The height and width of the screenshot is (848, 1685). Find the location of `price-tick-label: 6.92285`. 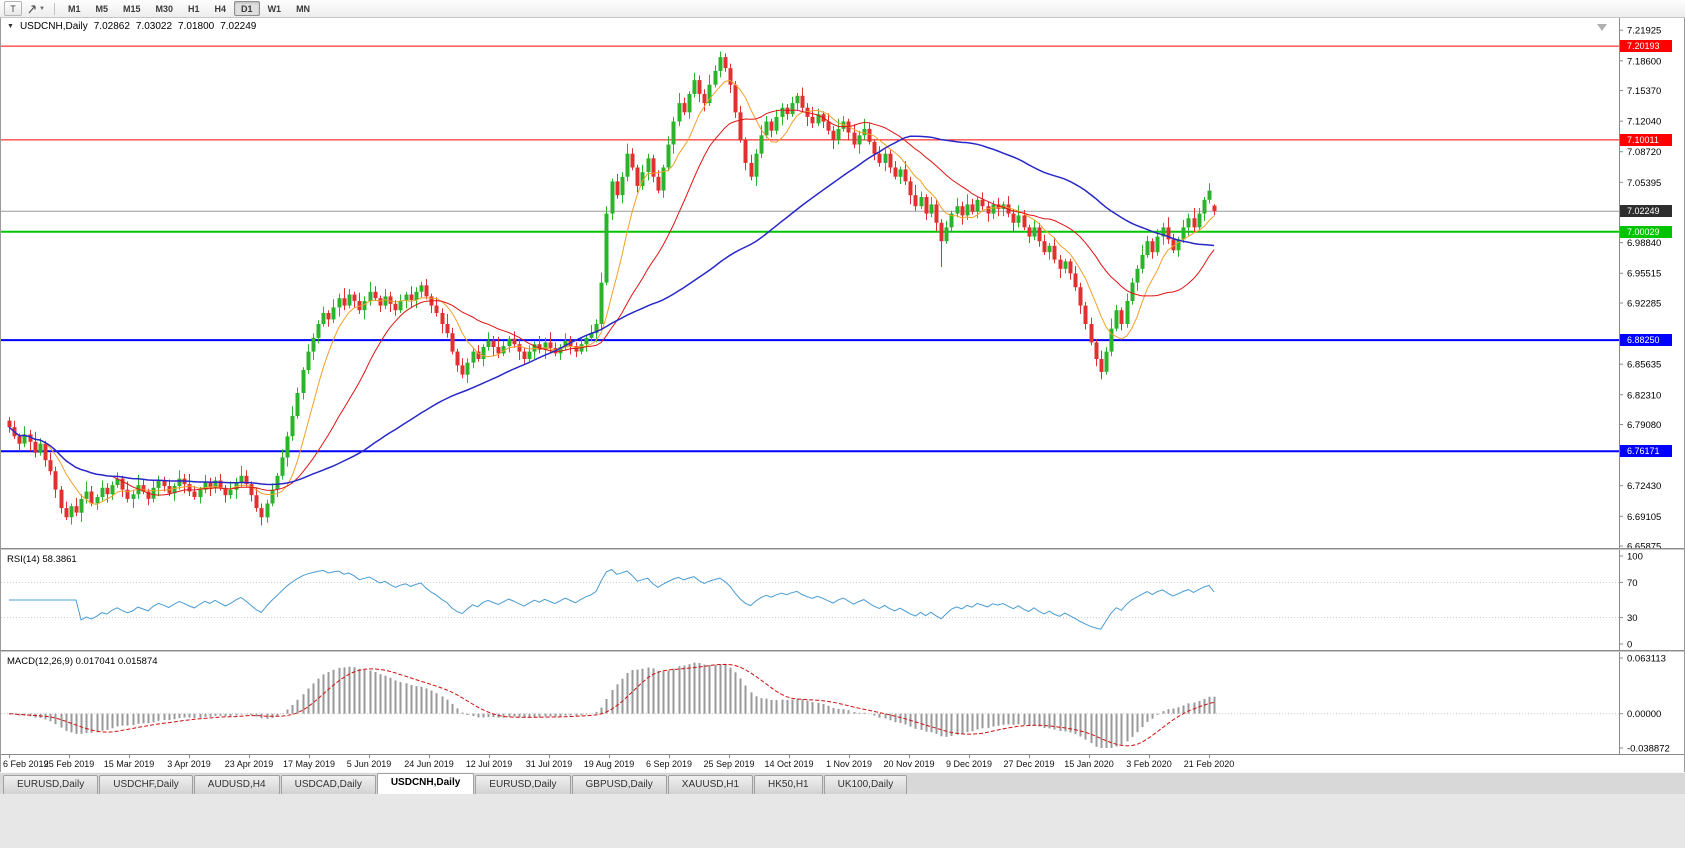

price-tick-label: 6.92285 is located at coordinates (1644, 303).